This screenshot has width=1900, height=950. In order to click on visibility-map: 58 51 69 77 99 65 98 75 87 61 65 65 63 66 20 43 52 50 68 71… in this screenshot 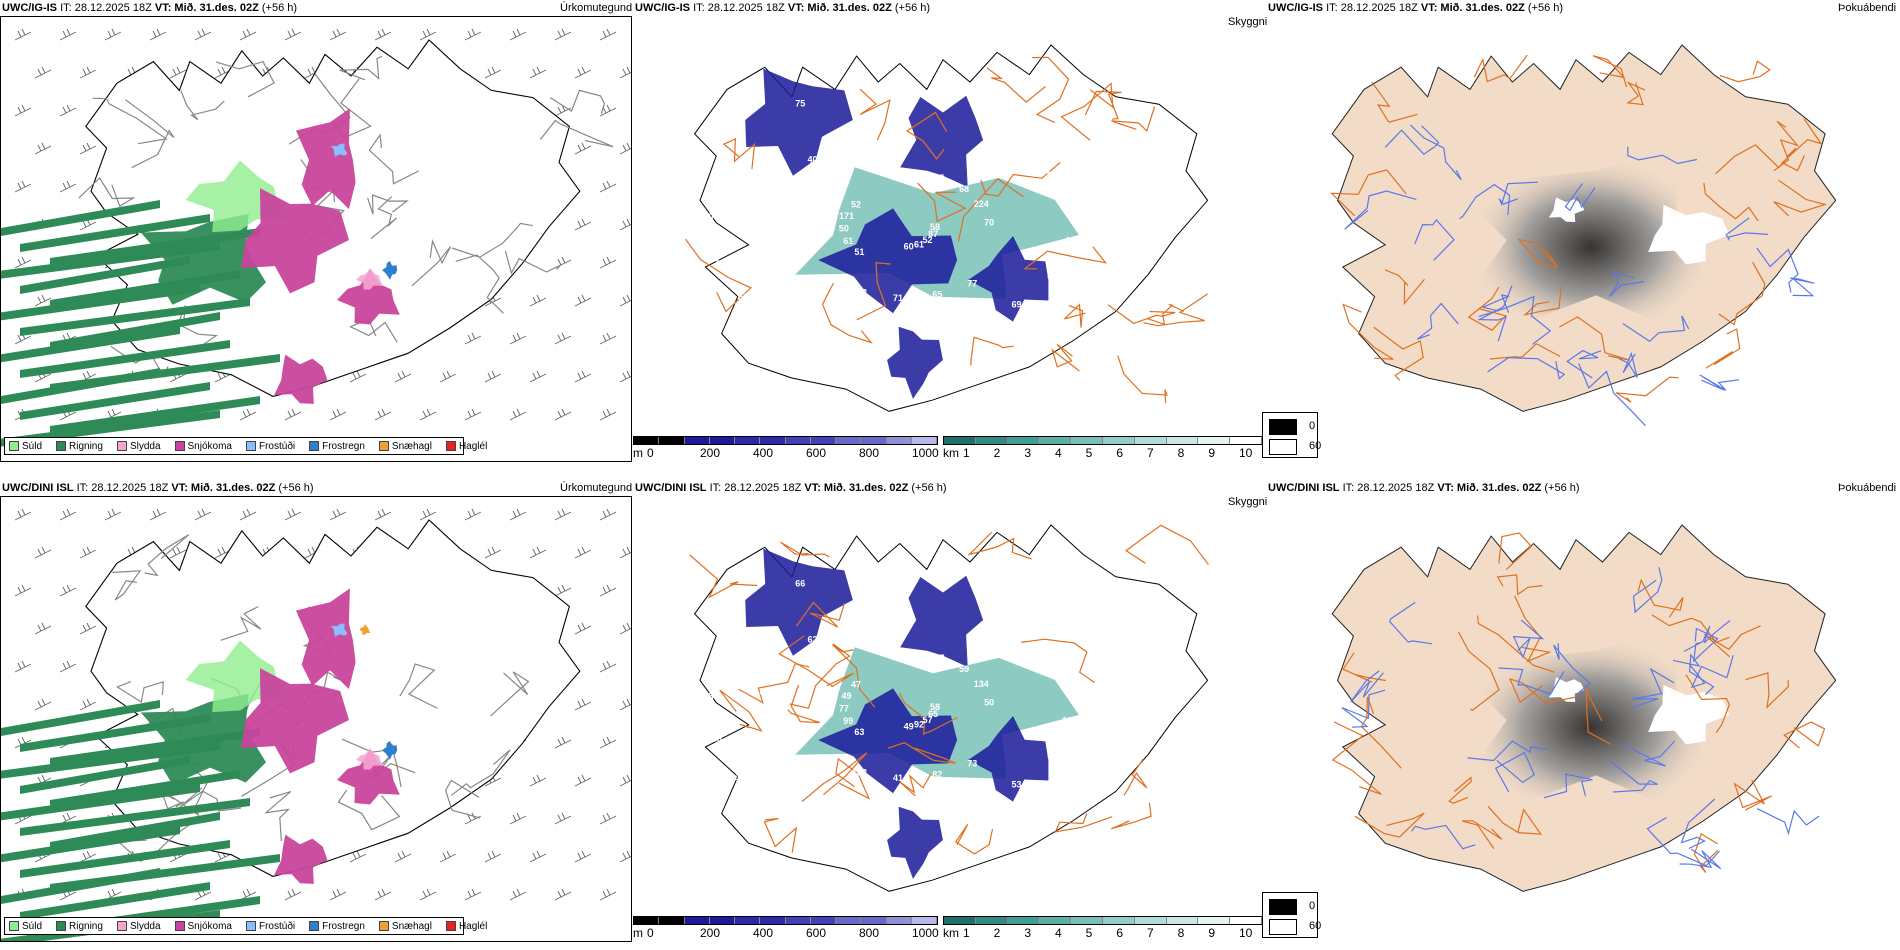, I will do `click(947, 228)`.